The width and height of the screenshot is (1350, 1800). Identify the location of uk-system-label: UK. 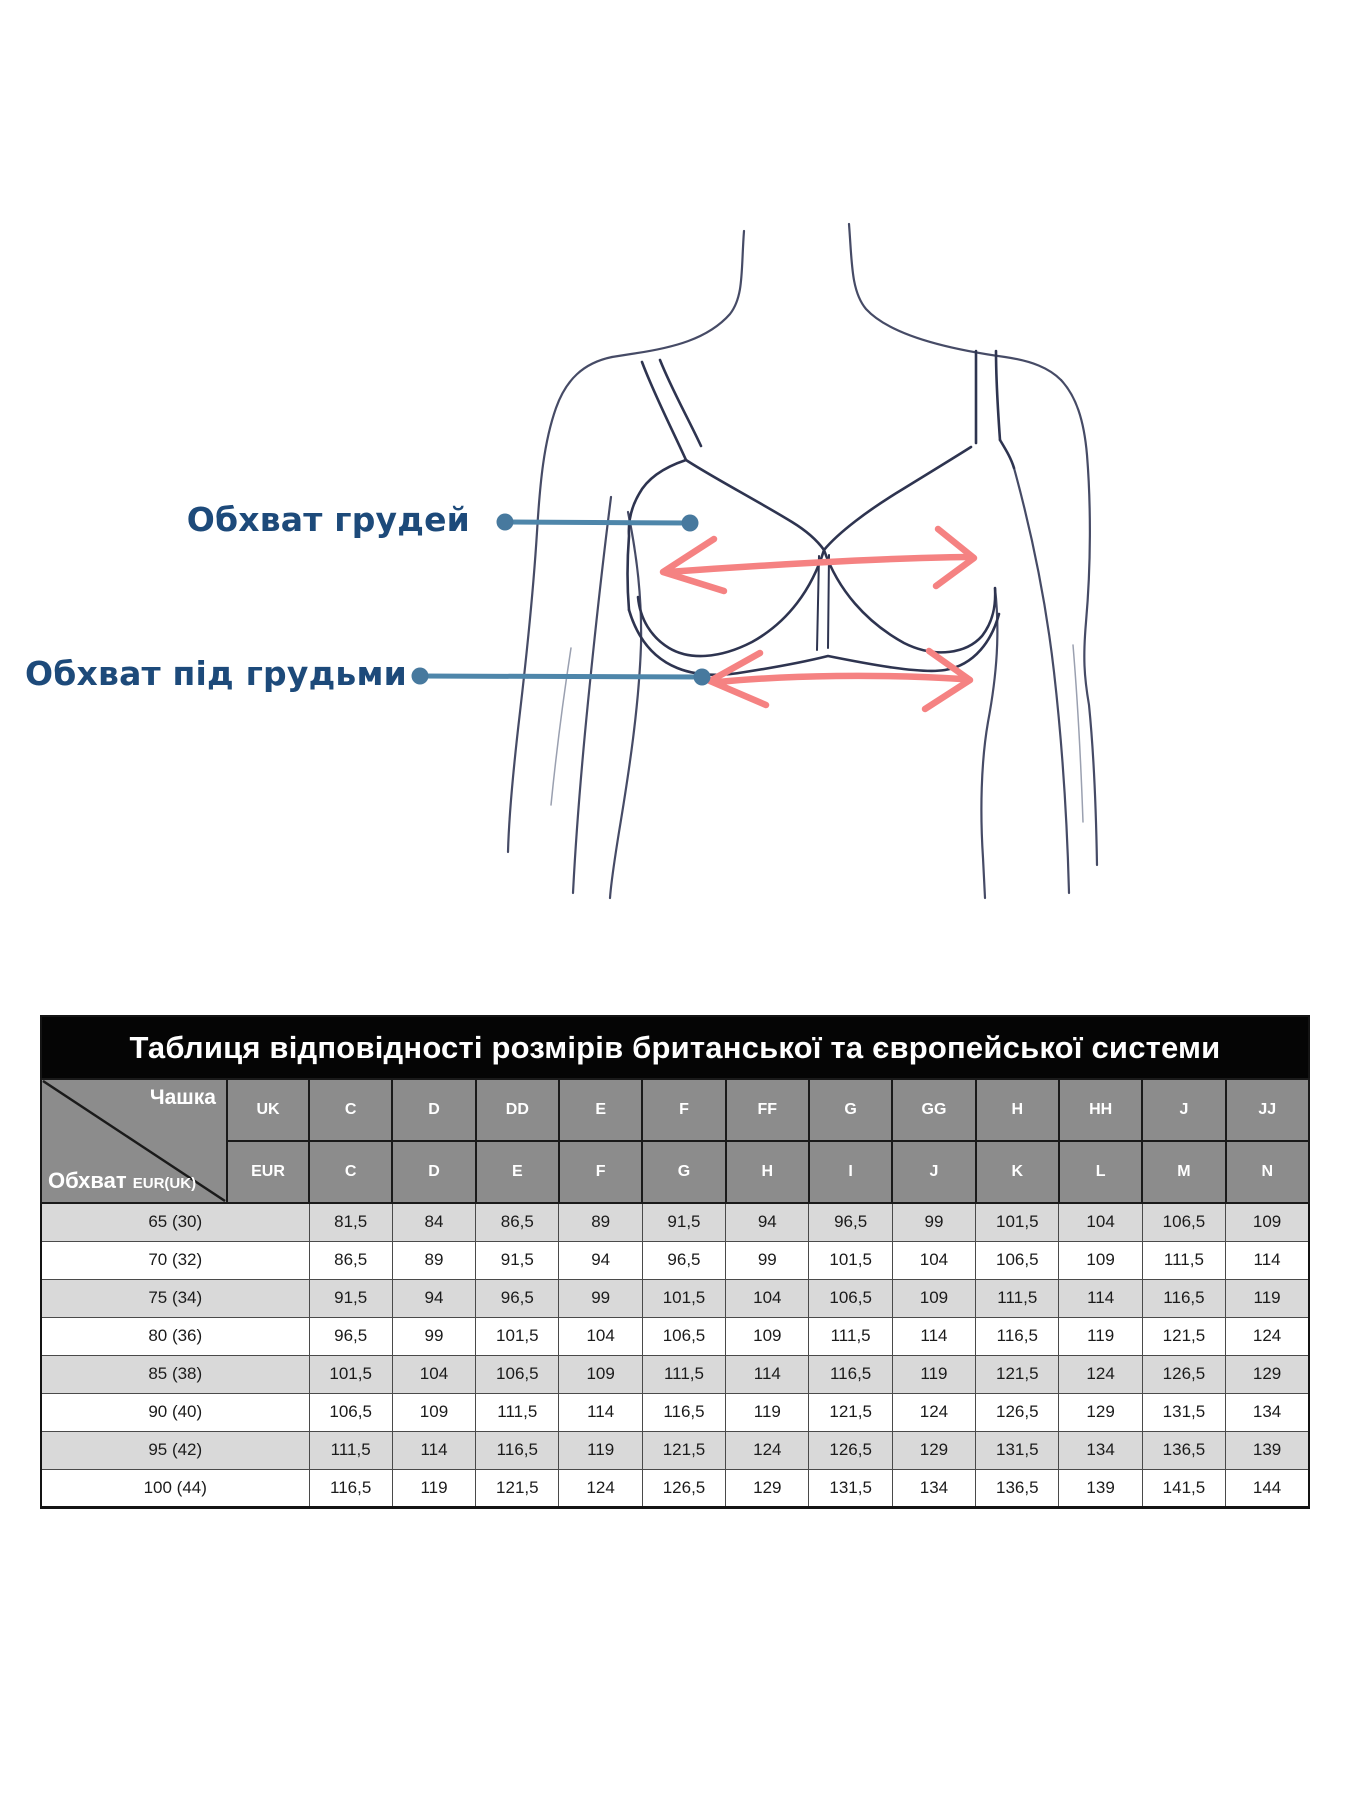
(268, 1110).